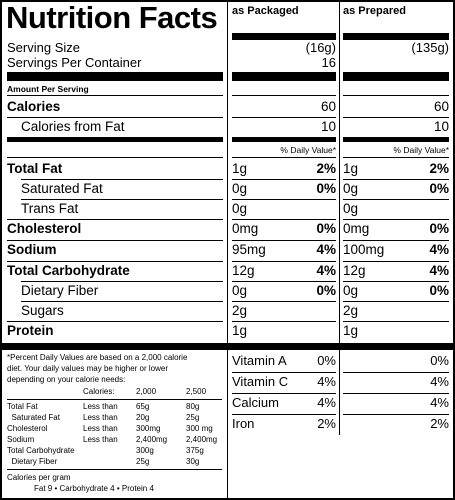  What do you see at coordinates (439, 423) in the screenshot?
I see `vitamin-prepared: 2%` at bounding box center [439, 423].